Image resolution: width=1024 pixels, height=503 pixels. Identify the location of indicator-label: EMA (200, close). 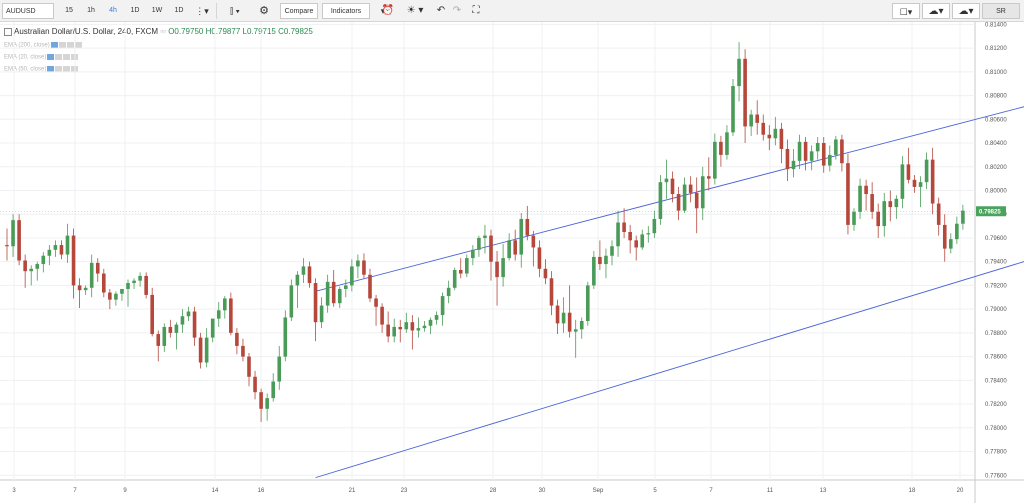
(27, 45).